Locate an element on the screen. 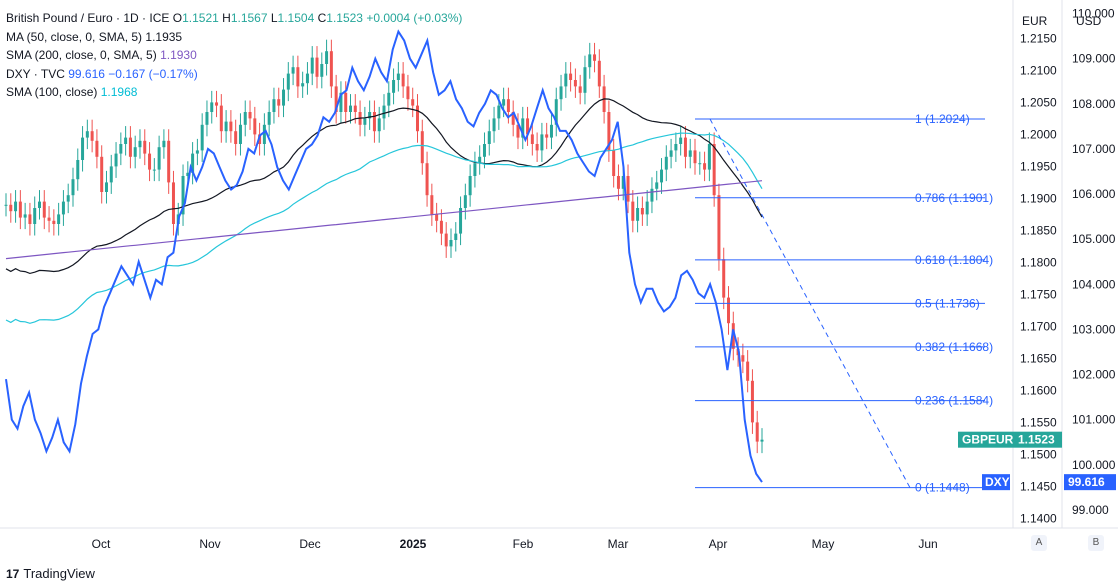 The width and height of the screenshot is (1118, 585). change-value: +0.0004 (+0.03%) is located at coordinates (414, 18).